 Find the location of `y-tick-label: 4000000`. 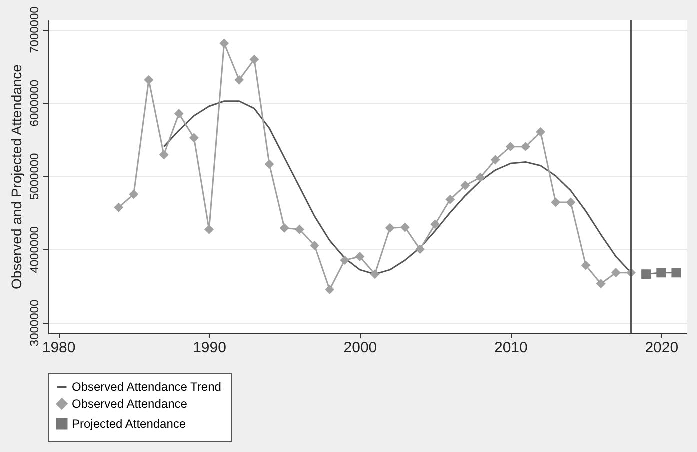

y-tick-label: 4000000 is located at coordinates (35, 250).